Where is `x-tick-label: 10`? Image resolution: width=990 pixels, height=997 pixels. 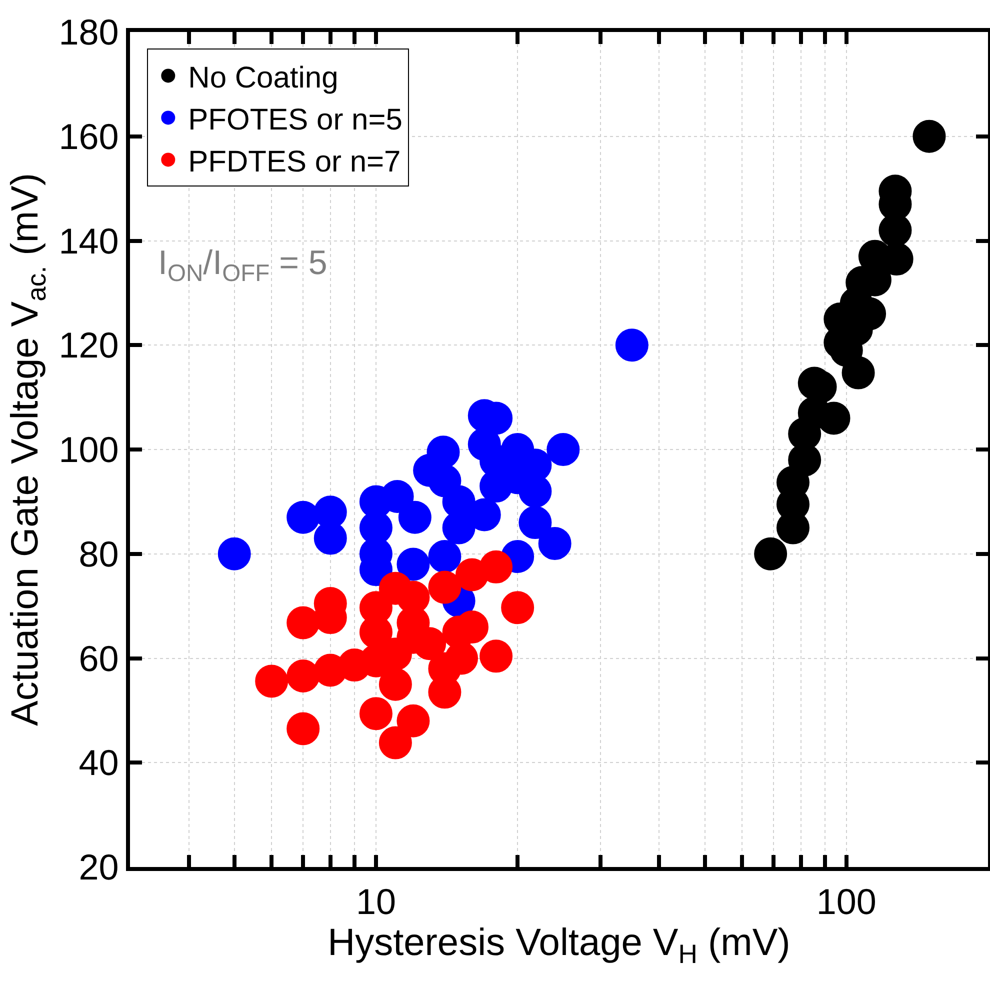
x-tick-label: 10 is located at coordinates (376, 901).